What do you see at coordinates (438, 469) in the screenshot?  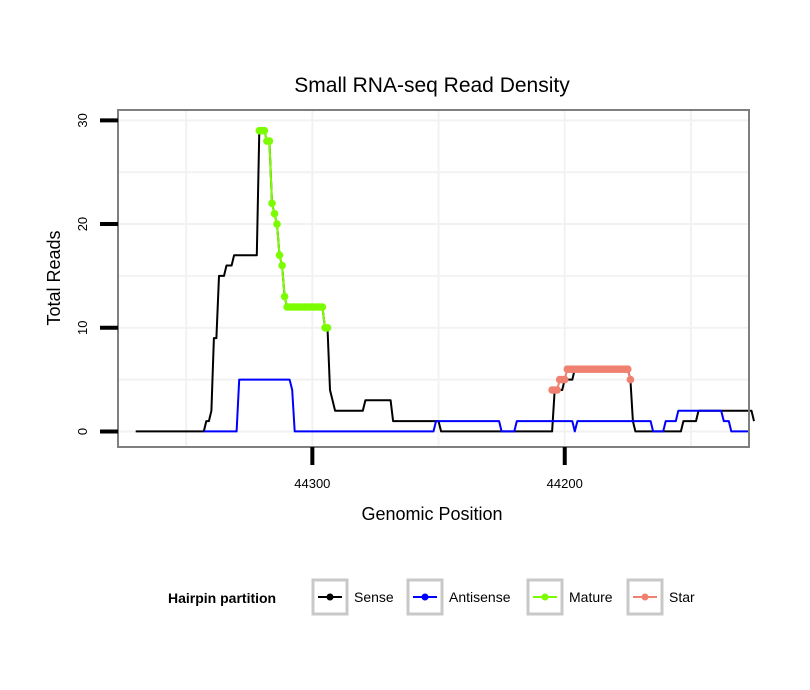 I see `x-axis: 44300 44200` at bounding box center [438, 469].